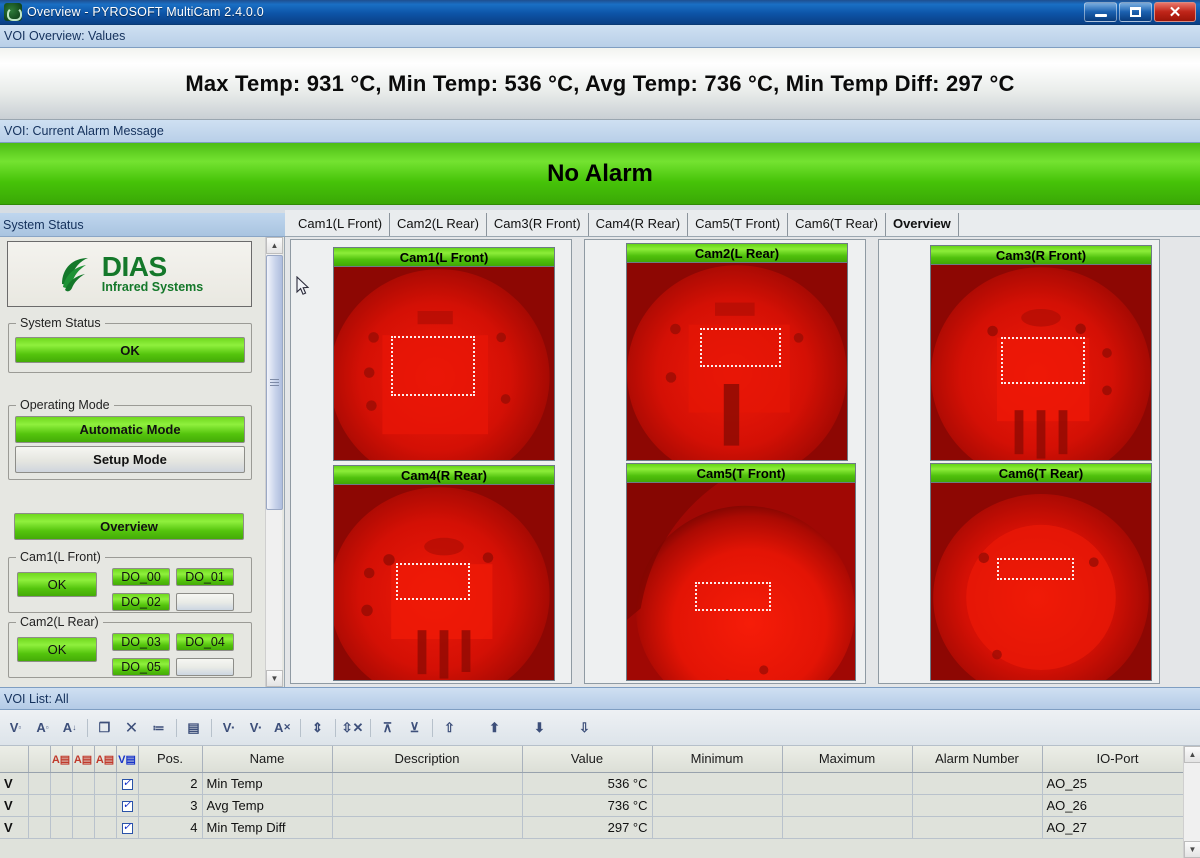  Describe the element at coordinates (1135, 12) in the screenshot. I see `maximize-button` at that location.